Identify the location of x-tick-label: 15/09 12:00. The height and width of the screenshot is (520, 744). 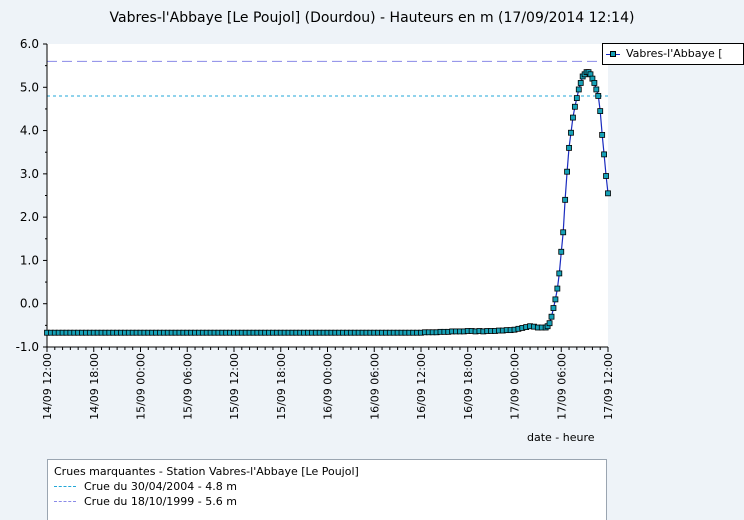
(234, 386).